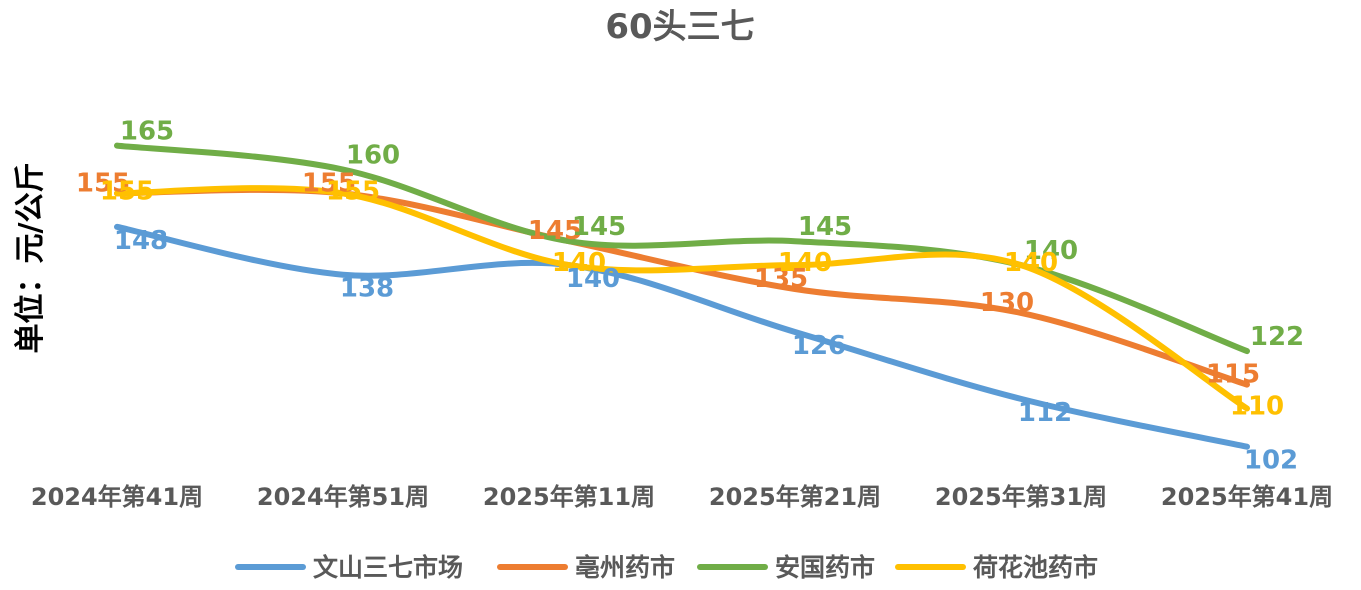  Describe the element at coordinates (1257, 407) in the screenshot. I see `data-label: 110` at that location.